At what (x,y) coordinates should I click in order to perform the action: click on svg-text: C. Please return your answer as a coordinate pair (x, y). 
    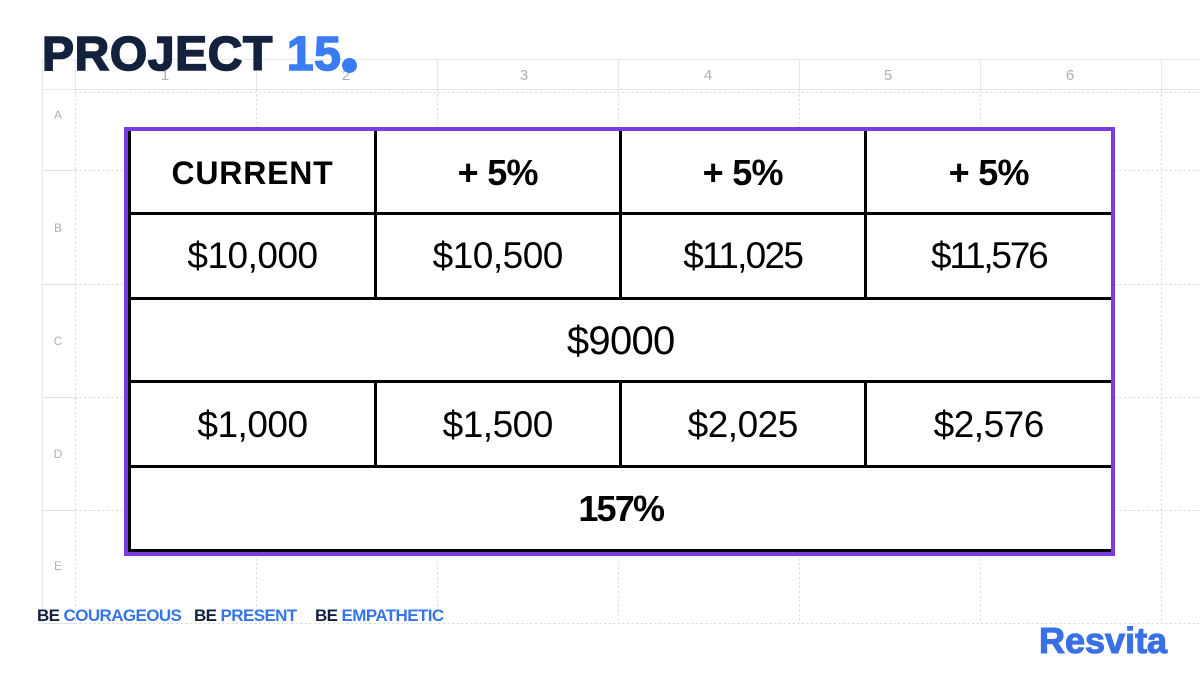
    Looking at the image, I should click on (58, 341).